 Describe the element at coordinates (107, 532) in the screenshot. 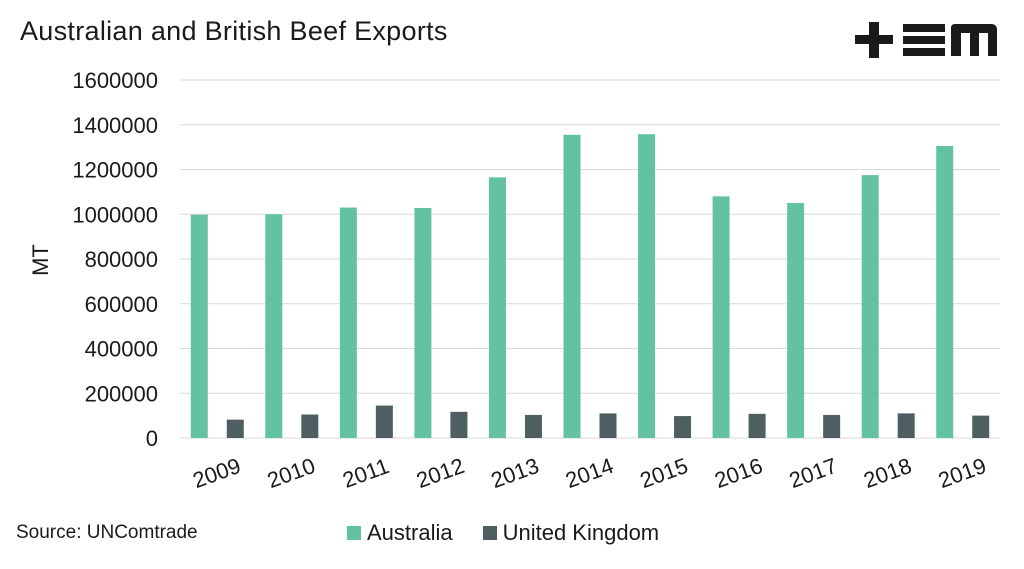

I see `source-note: Source: UNComtrade` at that location.